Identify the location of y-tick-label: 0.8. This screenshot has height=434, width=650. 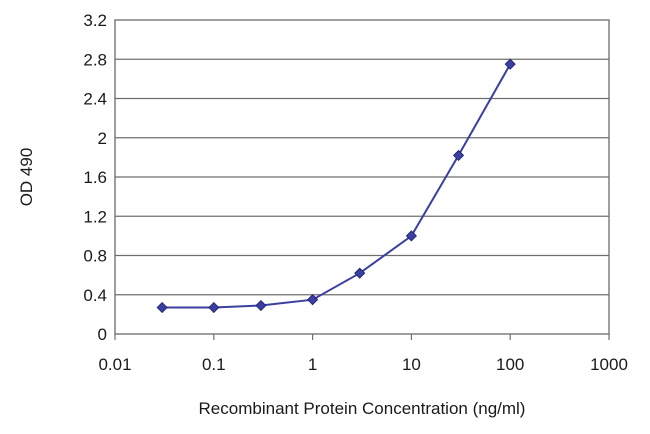
(95, 256).